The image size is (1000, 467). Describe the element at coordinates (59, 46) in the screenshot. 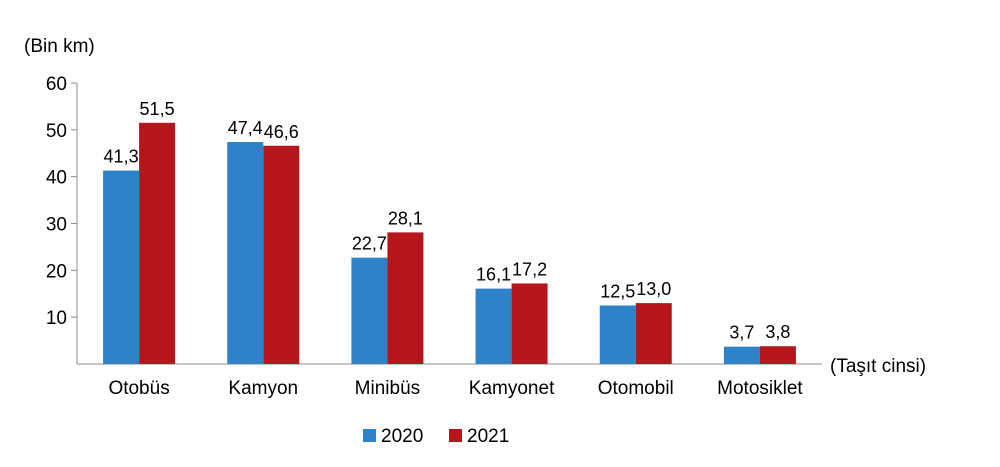

I see `y-axis-title: (Bin km)` at that location.